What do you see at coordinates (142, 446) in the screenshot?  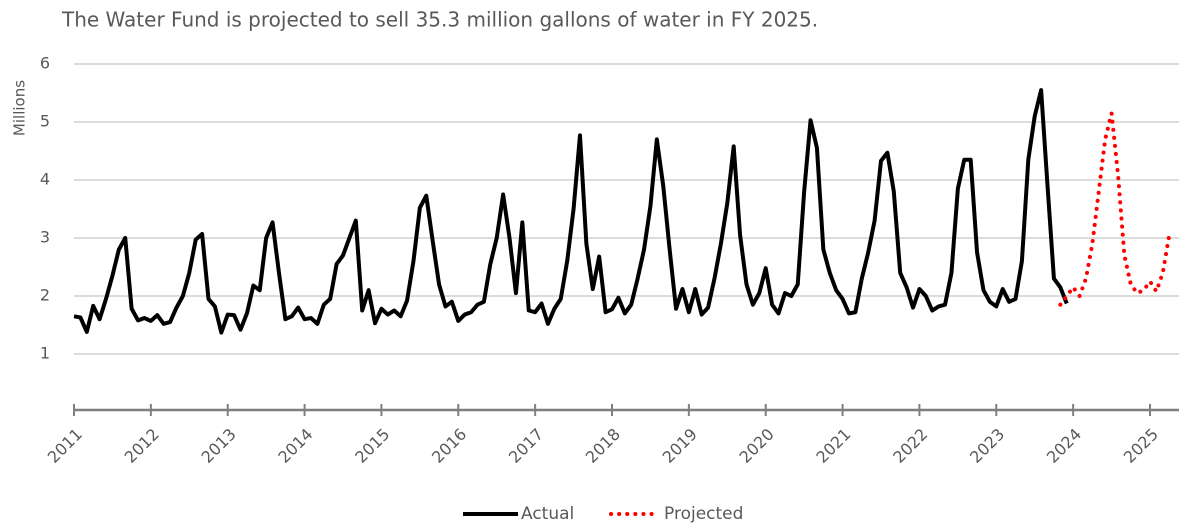 I see `x-tick-label: 2012` at bounding box center [142, 446].